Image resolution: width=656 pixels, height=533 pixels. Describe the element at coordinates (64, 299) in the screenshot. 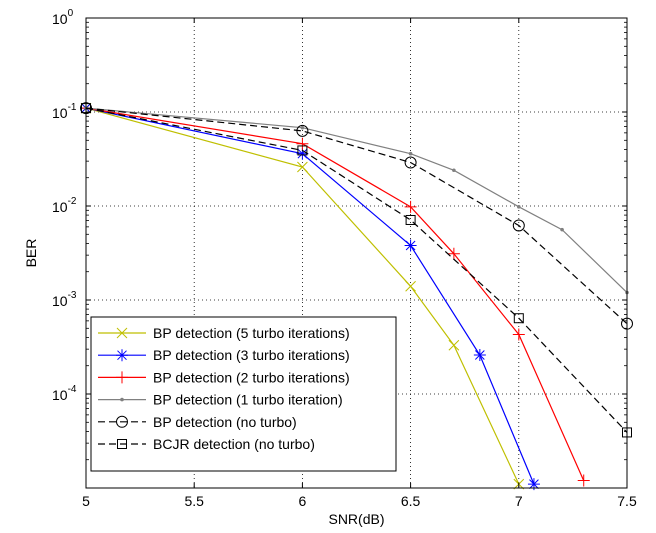

I see `y-tick-label: 10⁻³` at that location.